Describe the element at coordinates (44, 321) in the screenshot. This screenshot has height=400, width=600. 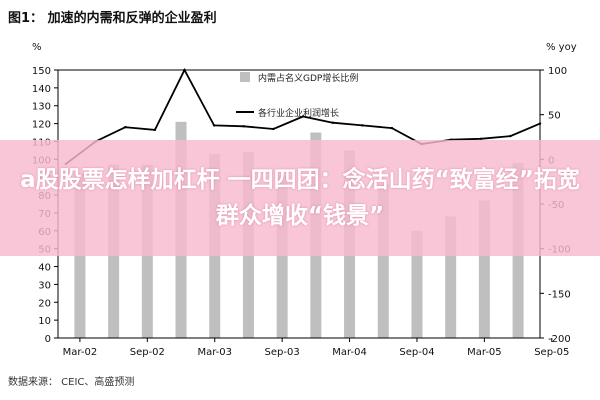
I see `left-axis-tick-label: 10` at that location.